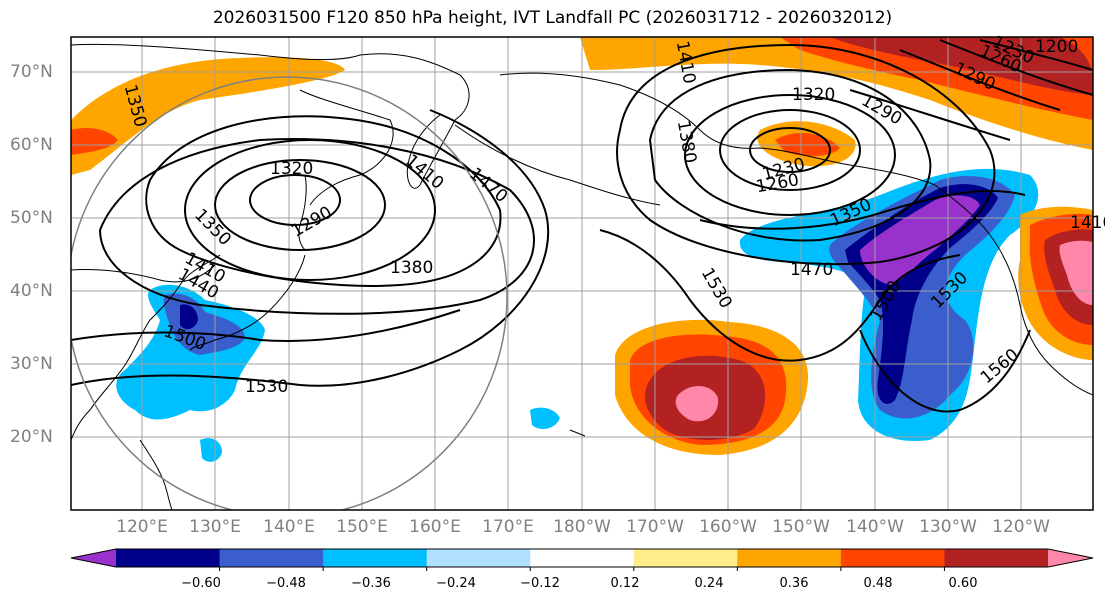 The image size is (1105, 604). I want to click on contour-low-west-inner, so click(295, 200).